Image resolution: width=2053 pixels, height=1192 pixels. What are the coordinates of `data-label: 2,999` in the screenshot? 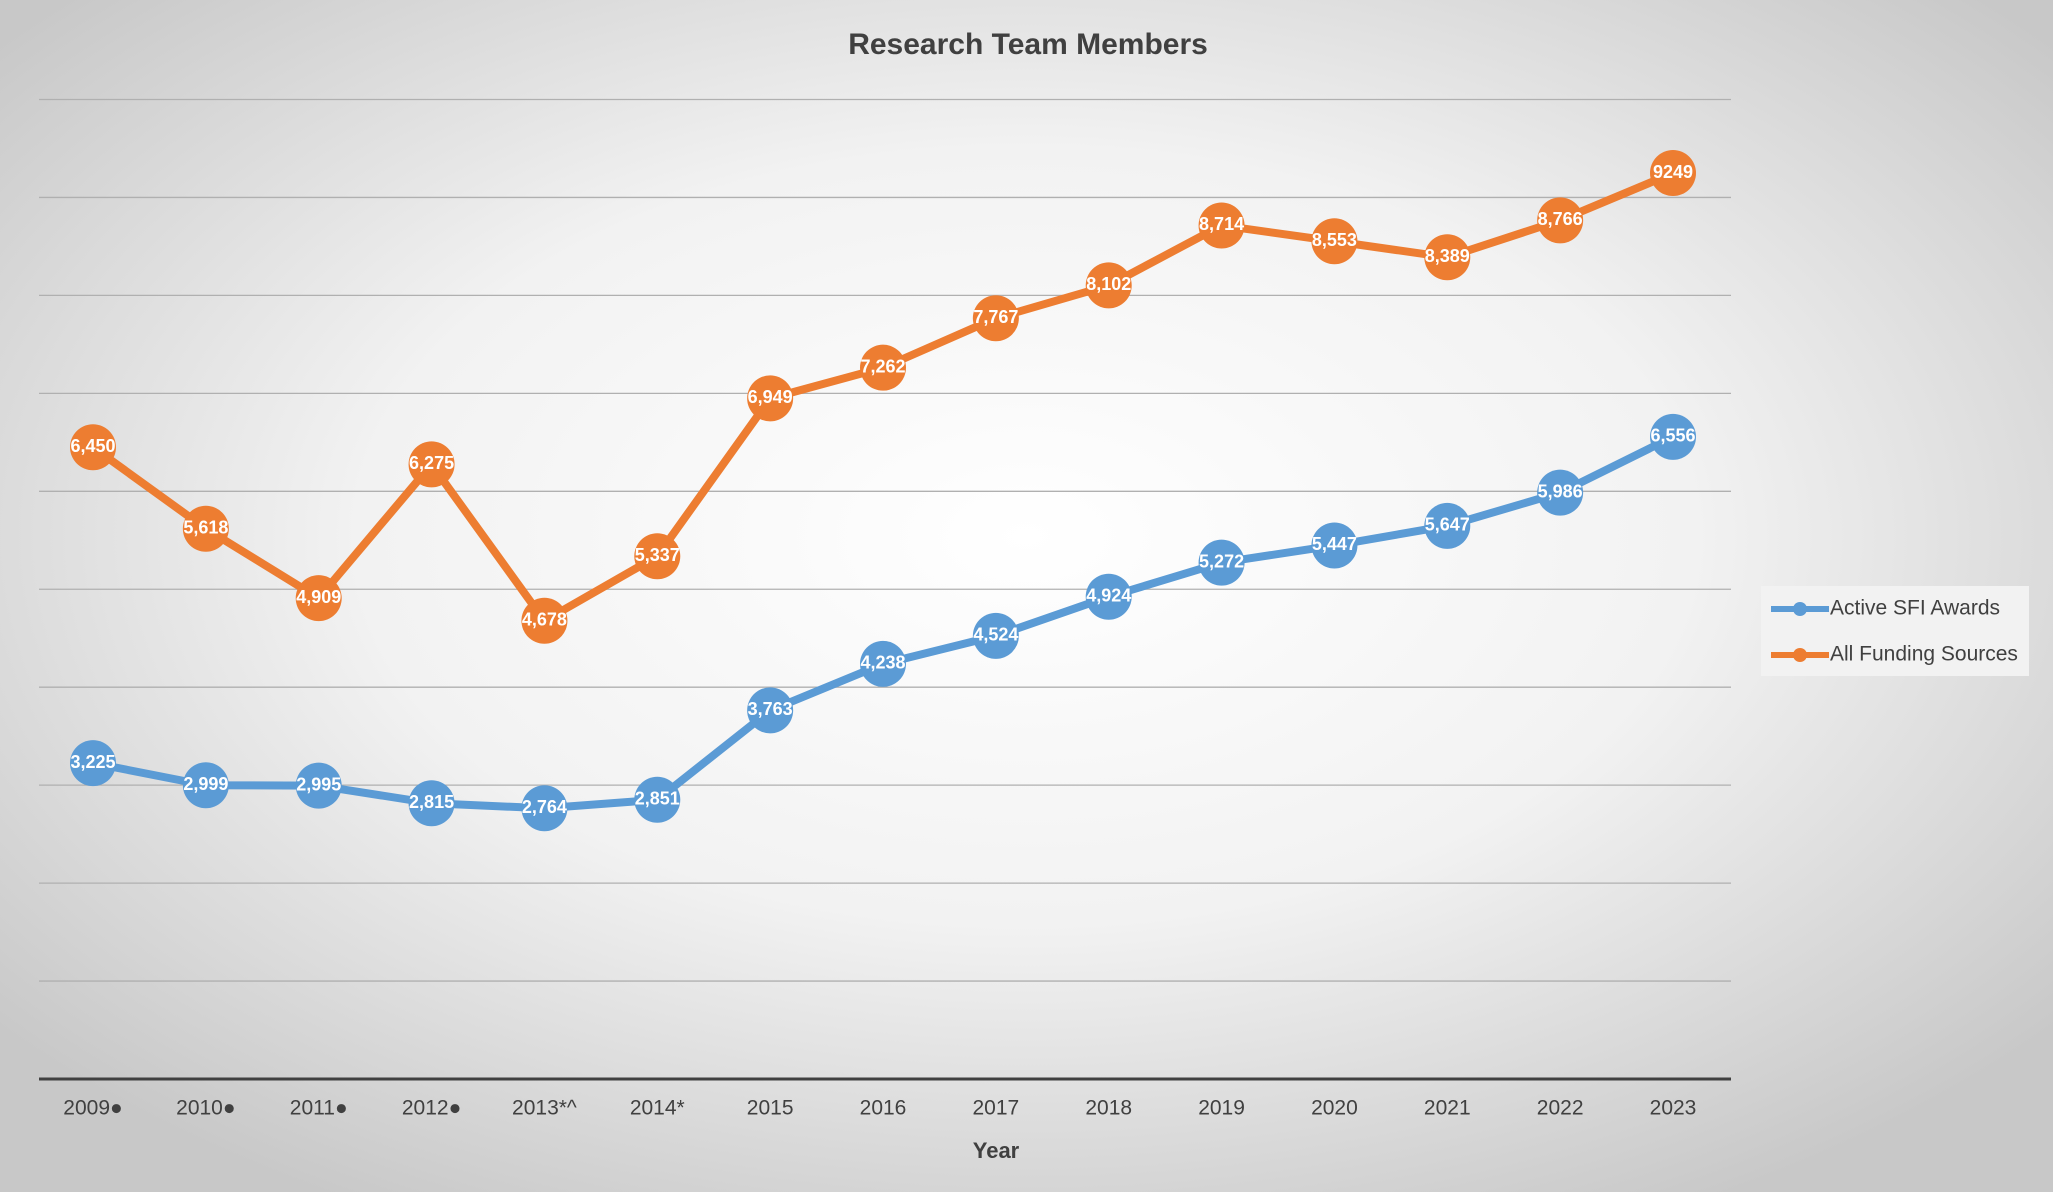 It's located at (205, 784).